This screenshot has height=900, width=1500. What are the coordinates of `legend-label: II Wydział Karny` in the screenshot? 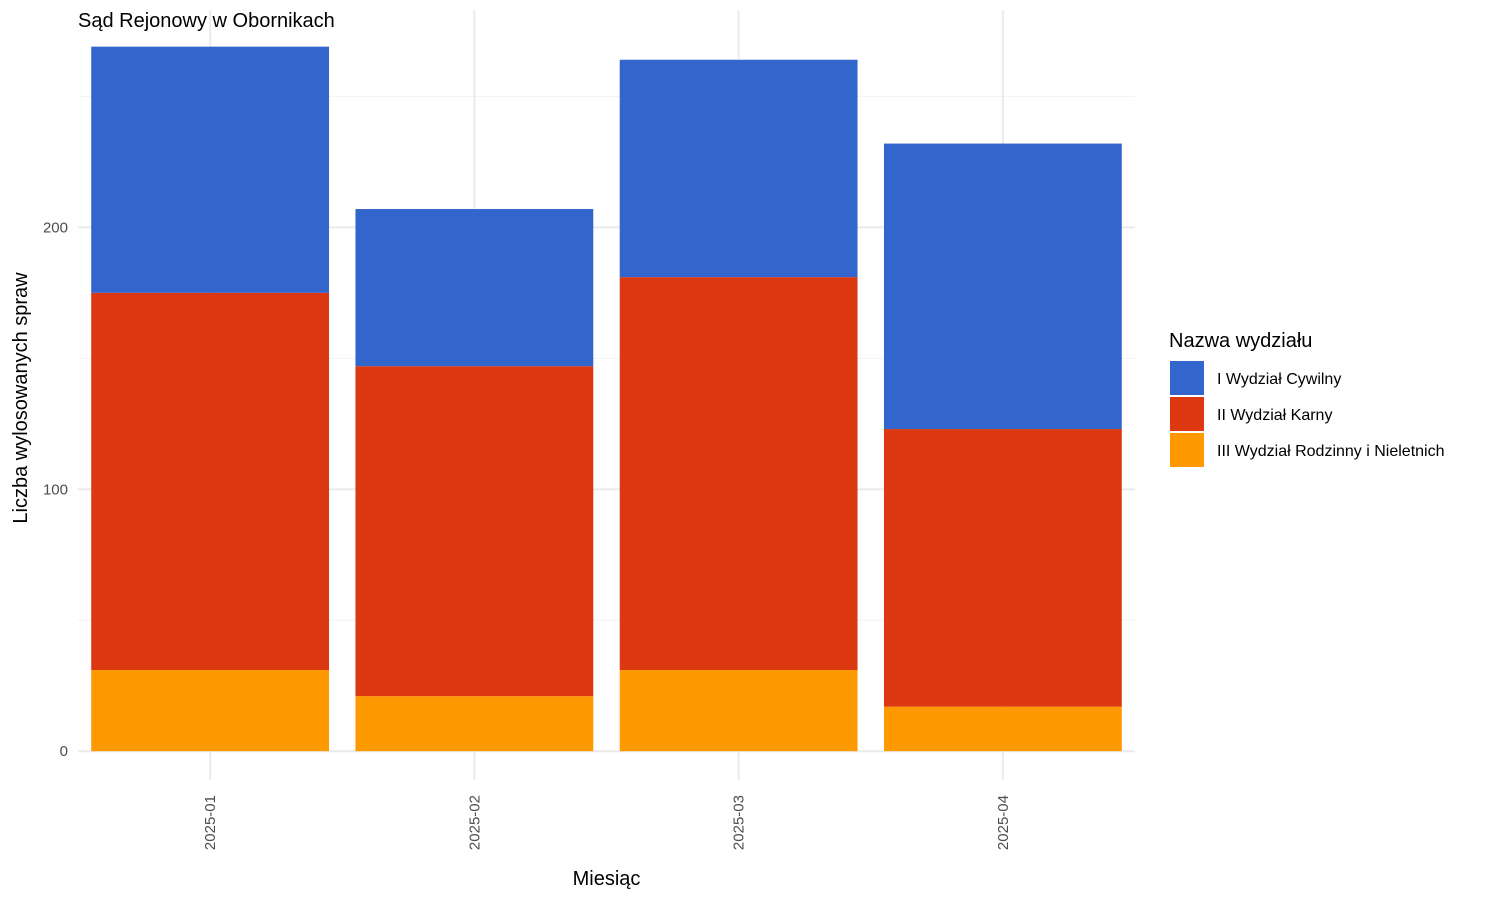 It's located at (1274, 415).